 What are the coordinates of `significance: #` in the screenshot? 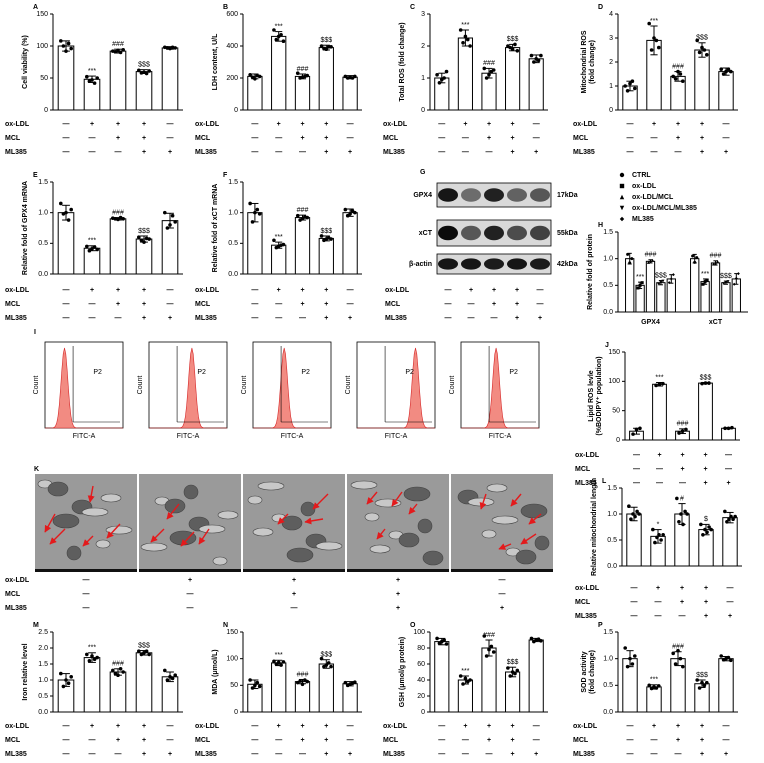 It's located at (682, 498).